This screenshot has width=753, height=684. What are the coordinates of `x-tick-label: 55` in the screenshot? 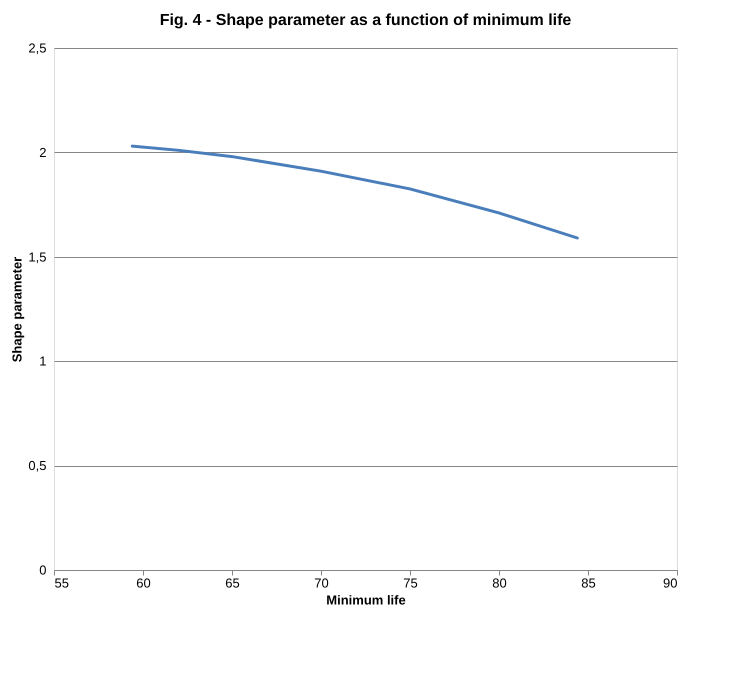 It's located at (61, 583).